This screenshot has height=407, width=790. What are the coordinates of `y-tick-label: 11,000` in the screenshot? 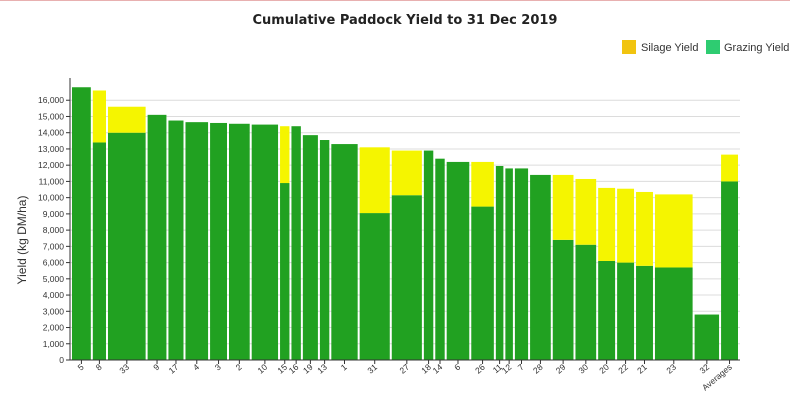 It's located at (52, 181).